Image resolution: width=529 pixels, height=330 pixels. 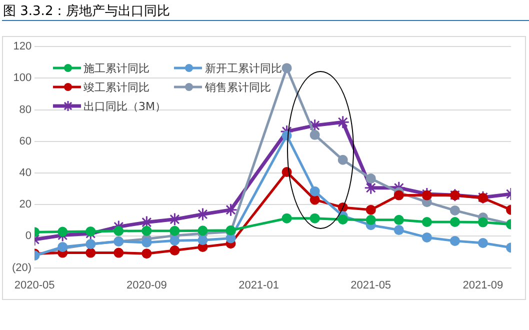 What do you see at coordinates (22, 46) in the screenshot?
I see `y-tick-label: 120` at bounding box center [22, 46].